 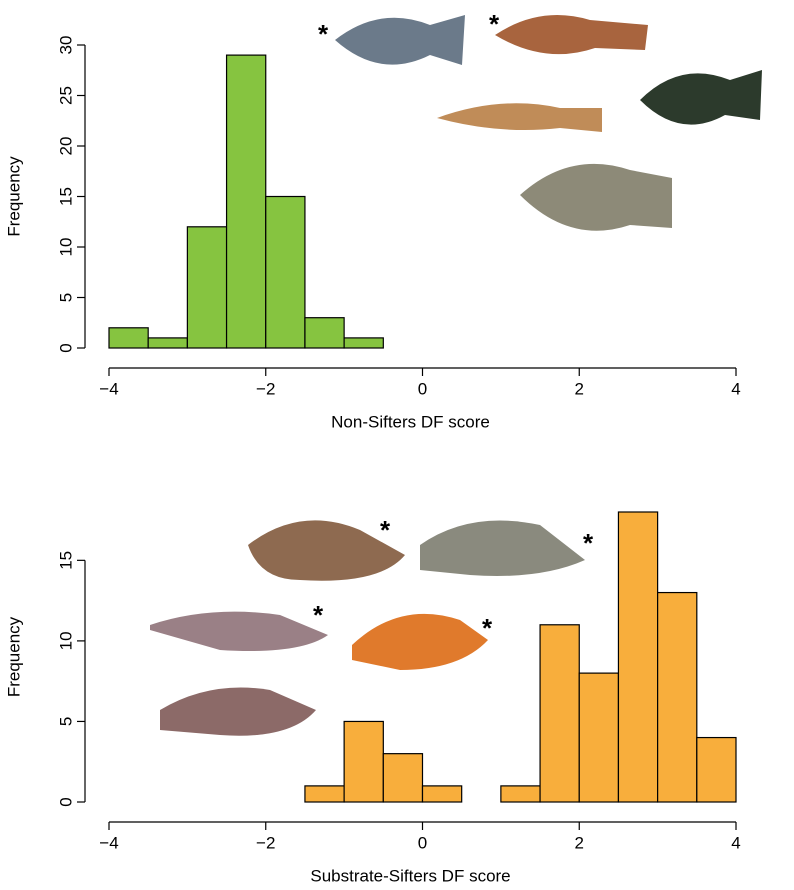 What do you see at coordinates (65, 146) in the screenshot?
I see `y-tick-label: 20` at bounding box center [65, 146].